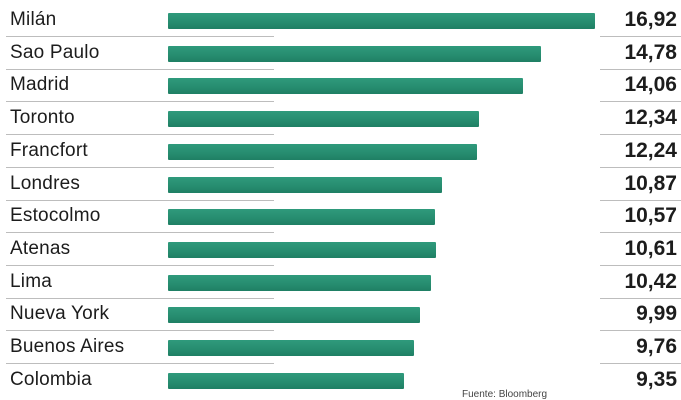 This screenshot has width=681, height=400. I want to click on value-label: 10,42, so click(650, 281).